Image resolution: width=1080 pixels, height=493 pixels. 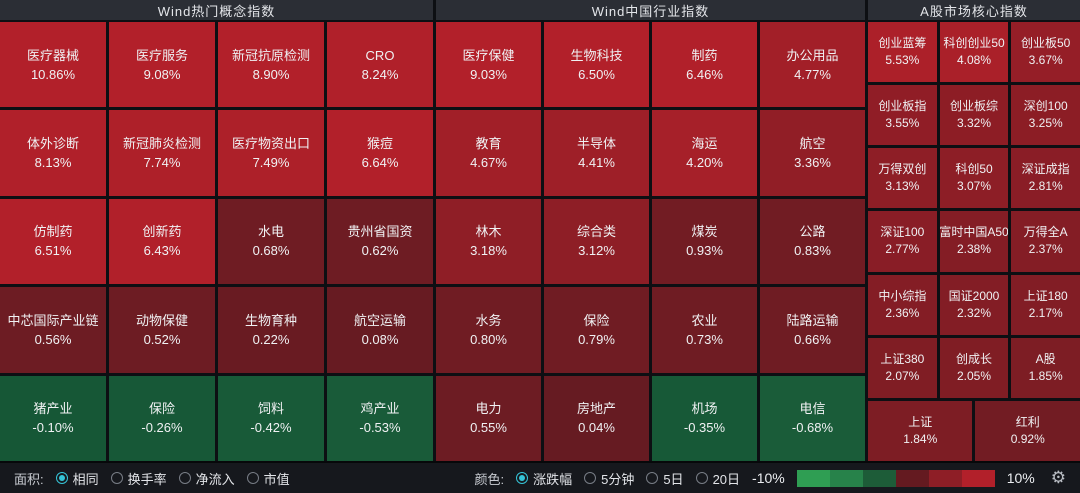 What do you see at coordinates (974, 367) in the screenshot?
I see `treemap-cell: 创成长 2.05%` at bounding box center [974, 367].